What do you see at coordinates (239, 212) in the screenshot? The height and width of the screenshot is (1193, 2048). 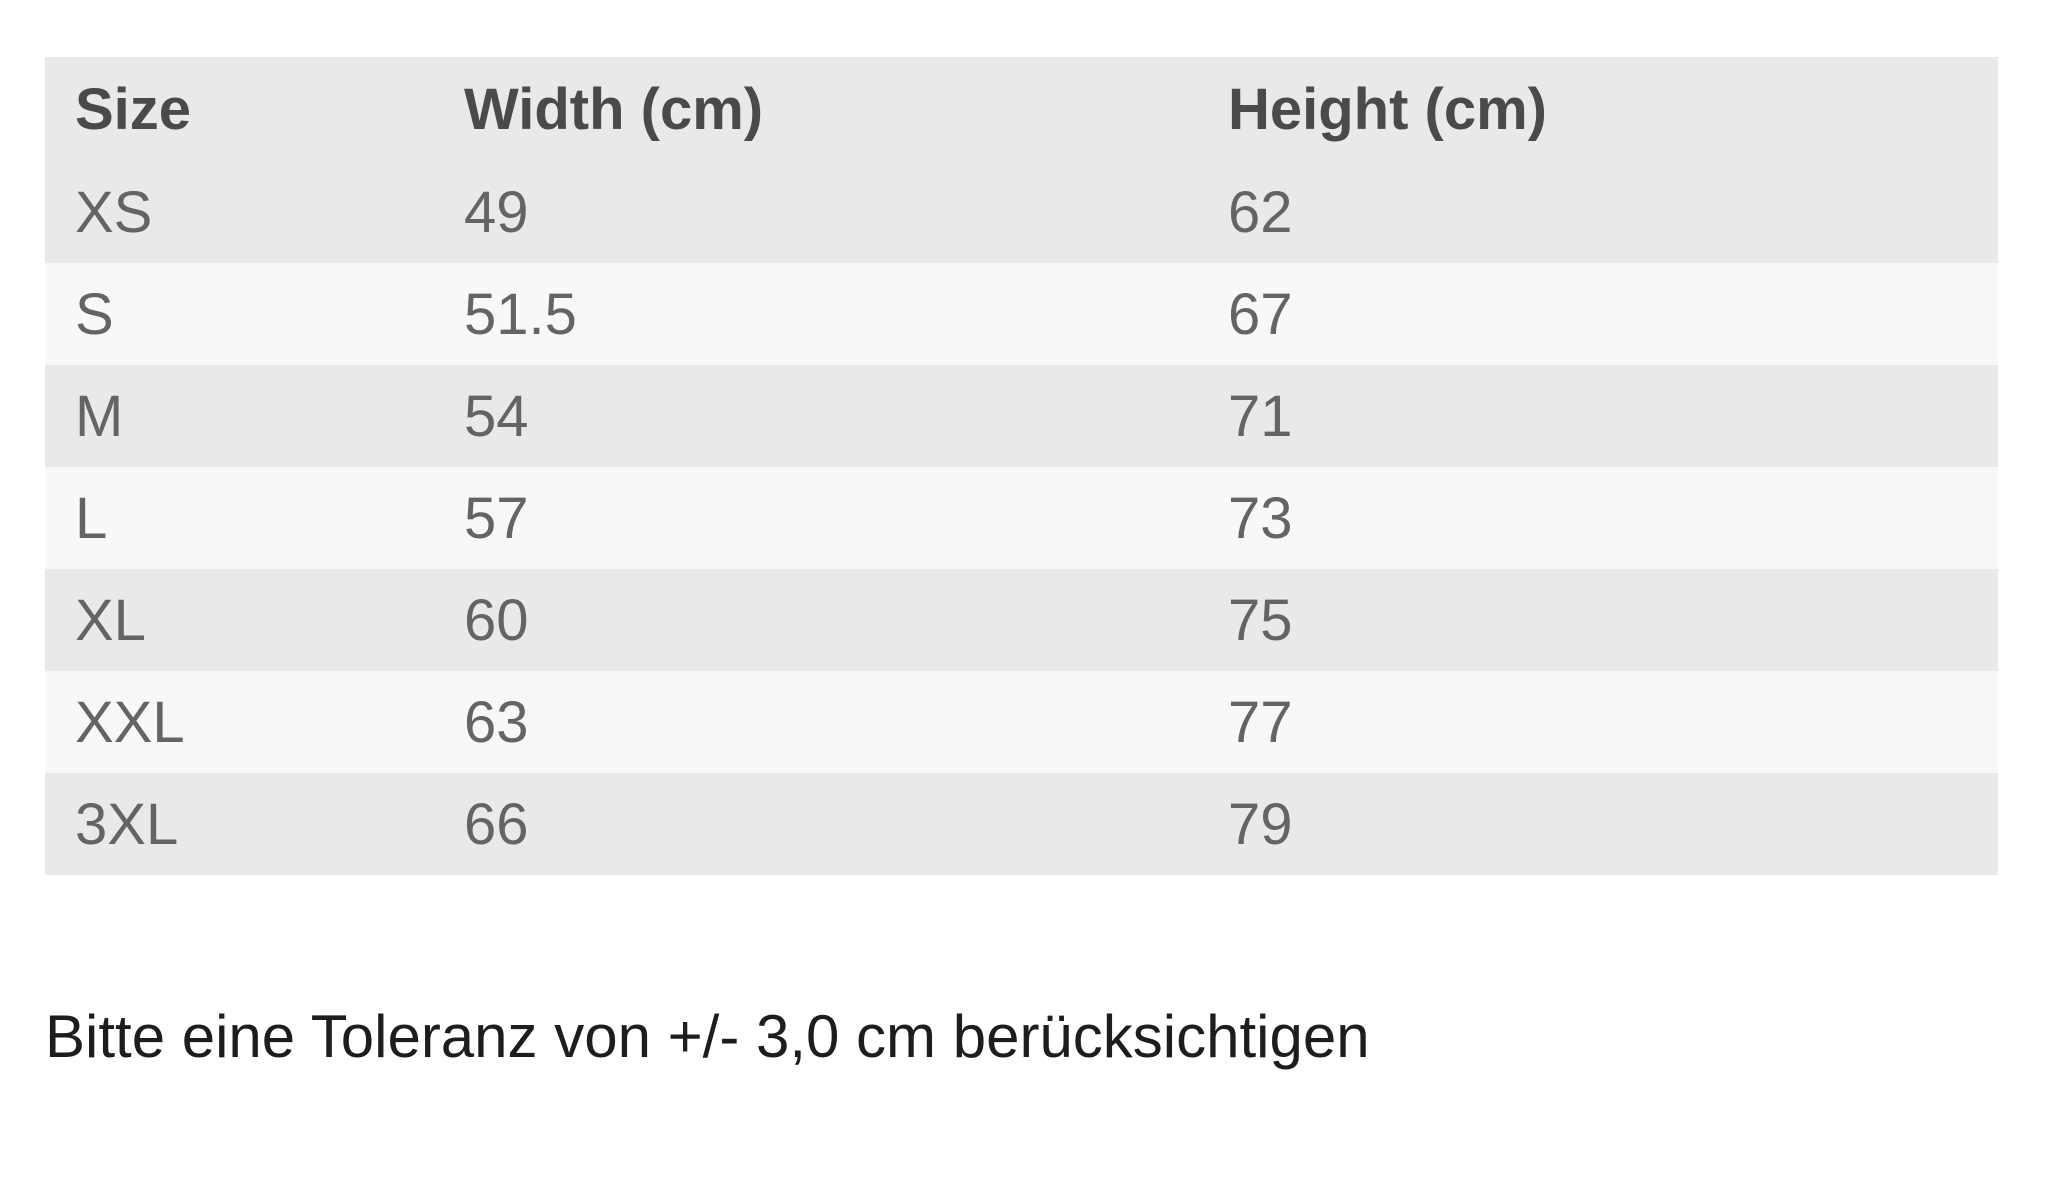 I see `cell-size: XS` at bounding box center [239, 212].